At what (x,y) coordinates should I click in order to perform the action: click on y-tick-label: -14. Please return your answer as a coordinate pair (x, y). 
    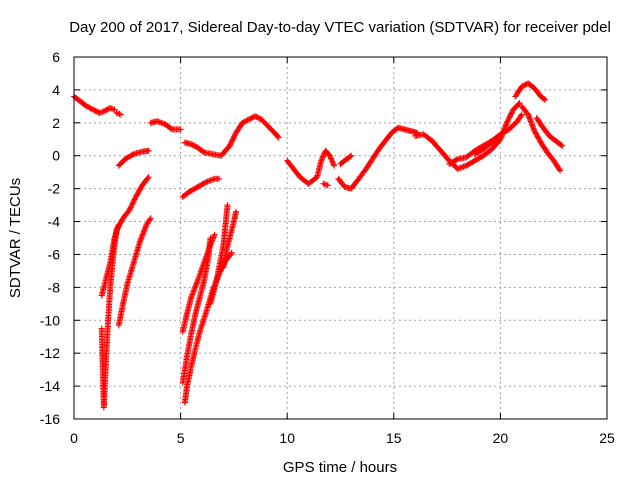
    Looking at the image, I should click on (50, 386).